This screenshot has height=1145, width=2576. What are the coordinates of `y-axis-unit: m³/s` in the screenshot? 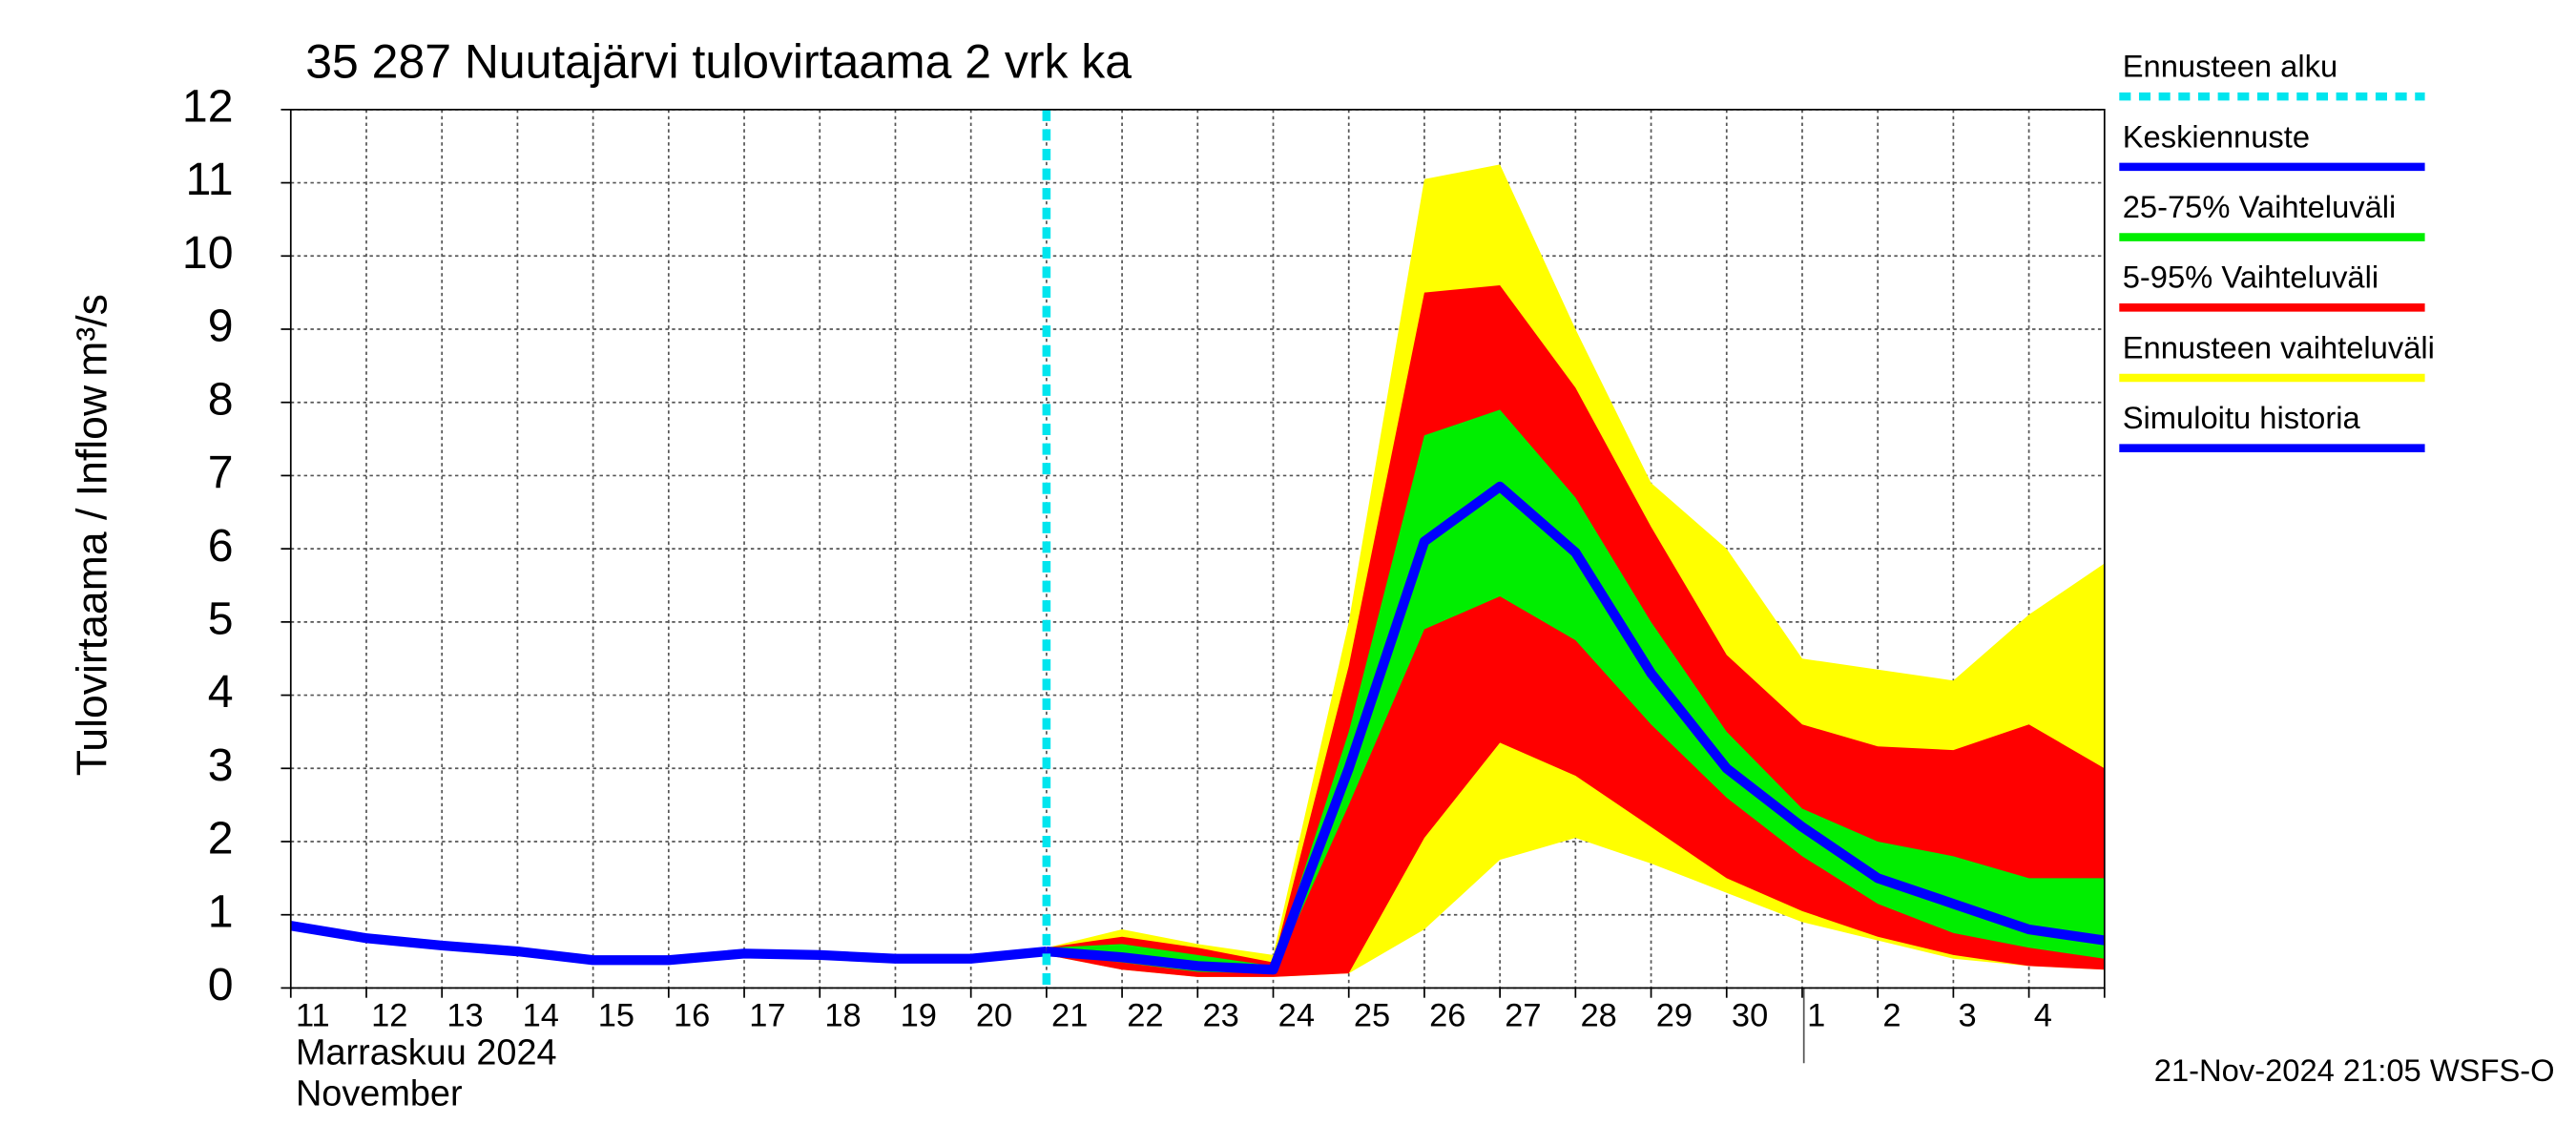 It's located at (93, 336).